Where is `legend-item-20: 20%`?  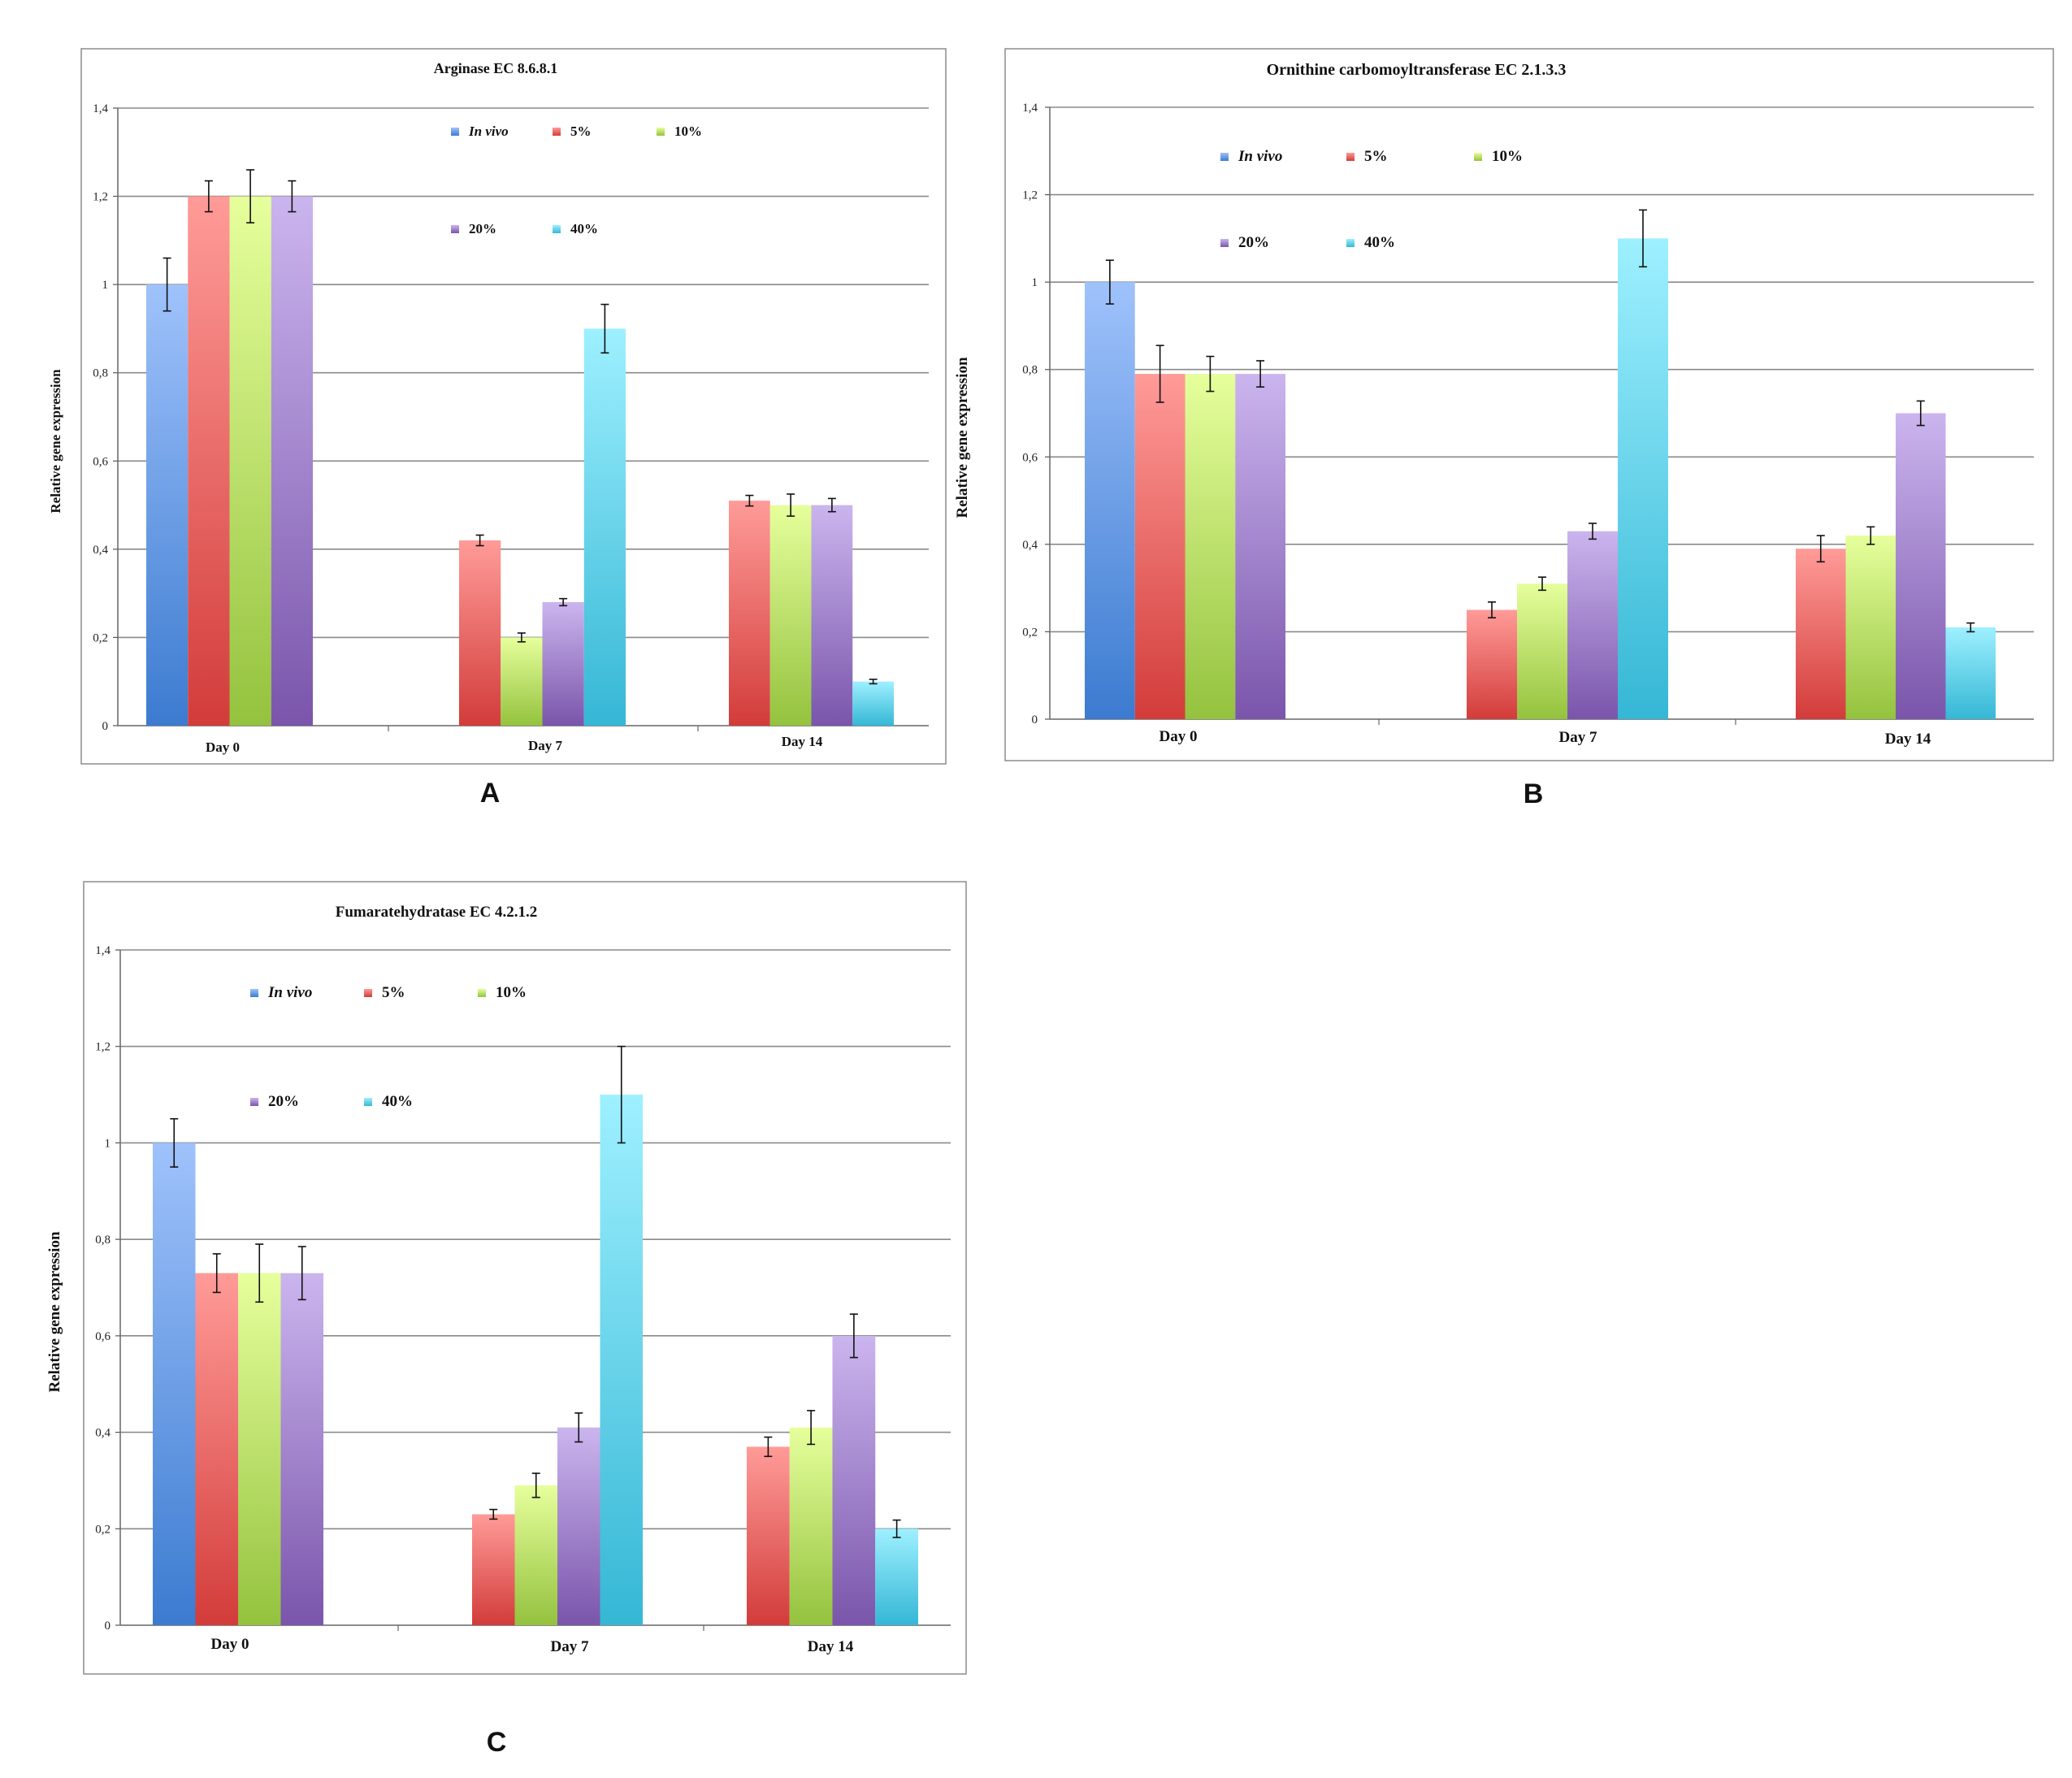
legend-item-20: 20% is located at coordinates (1244, 242).